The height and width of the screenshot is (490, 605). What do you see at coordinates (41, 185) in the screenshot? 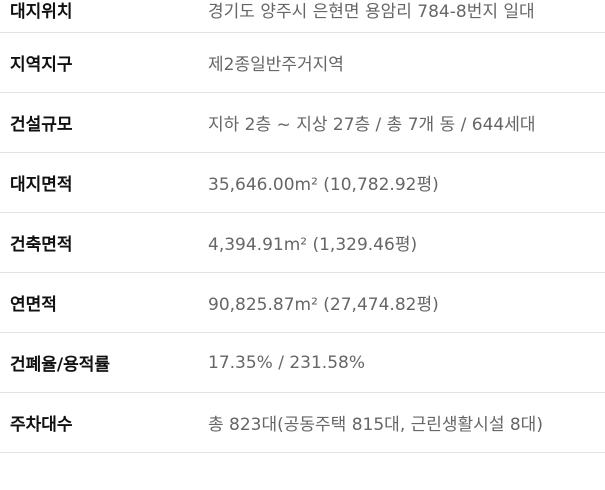
I see `spec-label: 대지면적` at bounding box center [41, 185].